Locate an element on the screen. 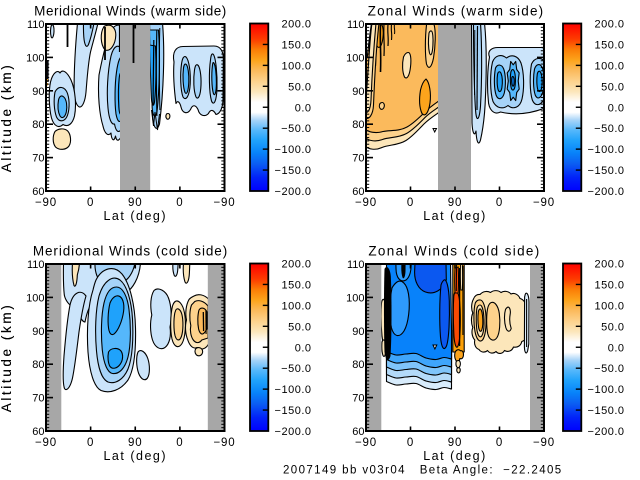 The width and height of the screenshot is (640, 480). svg-text: Zonal Winds (cold side) is located at coordinates (454, 251).